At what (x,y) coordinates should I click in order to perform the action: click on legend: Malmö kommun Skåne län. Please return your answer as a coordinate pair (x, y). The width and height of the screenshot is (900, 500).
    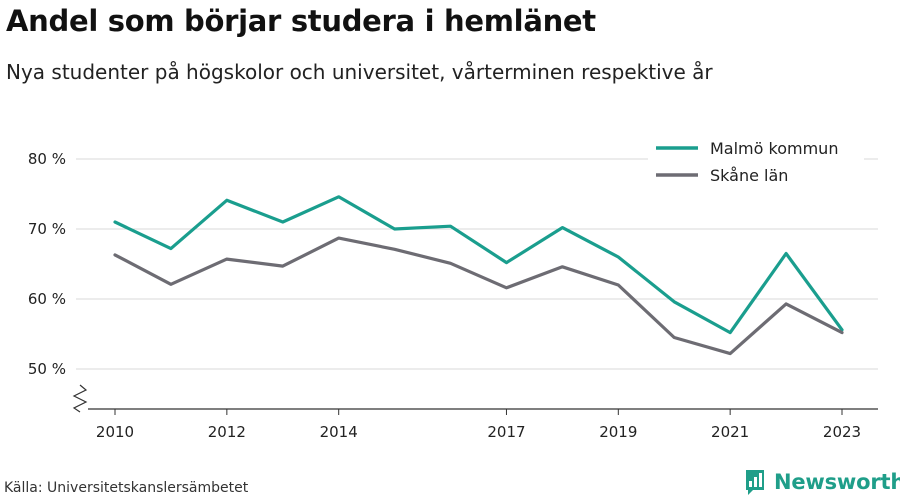
    Looking at the image, I should click on (756, 159).